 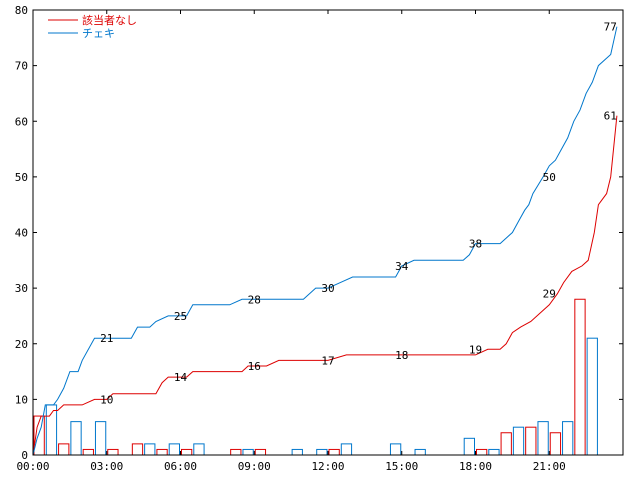 I want to click on data-label: 29, so click(x=549, y=294).